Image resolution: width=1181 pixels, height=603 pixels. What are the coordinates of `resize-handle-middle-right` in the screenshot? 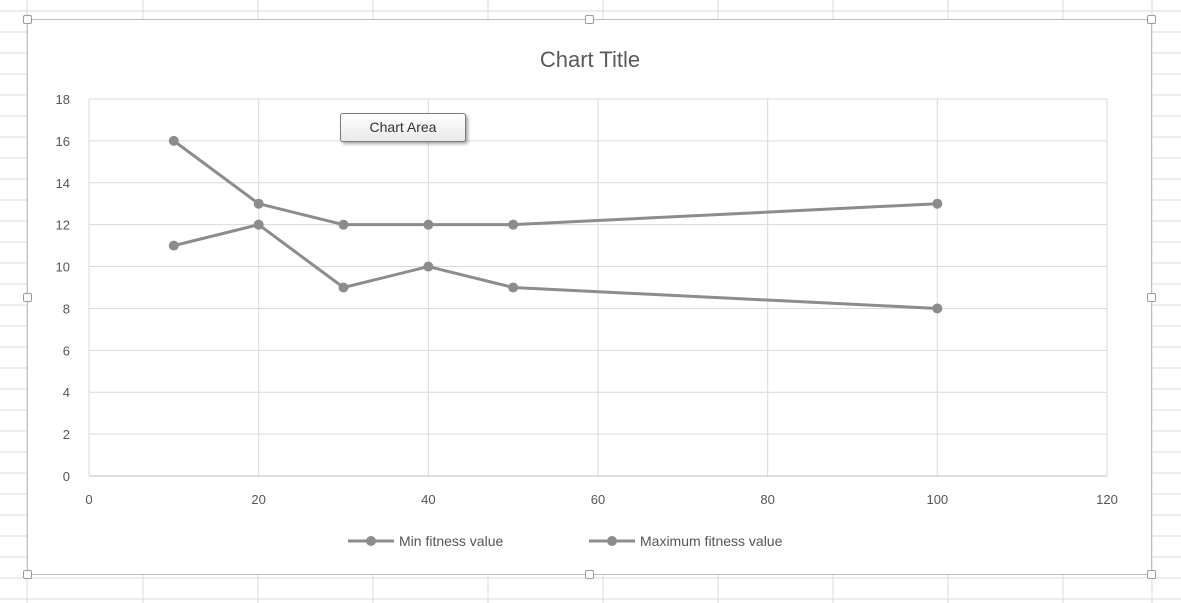 It's located at (1151, 297).